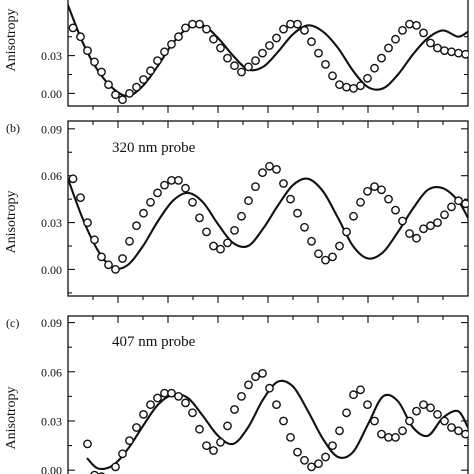 Image resolution: width=474 pixels, height=474 pixels. What do you see at coordinates (51, 372) in the screenshot?
I see `y-tick-label: 0.06` at bounding box center [51, 372].